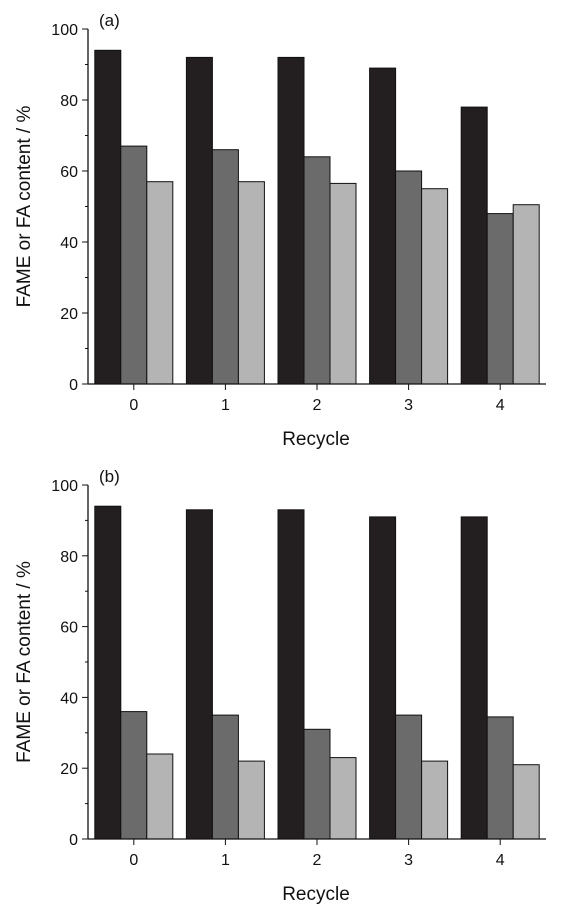 The image size is (566, 905). Describe the element at coordinates (109, 20) in the screenshot. I see `panel-label: (a)` at that location.